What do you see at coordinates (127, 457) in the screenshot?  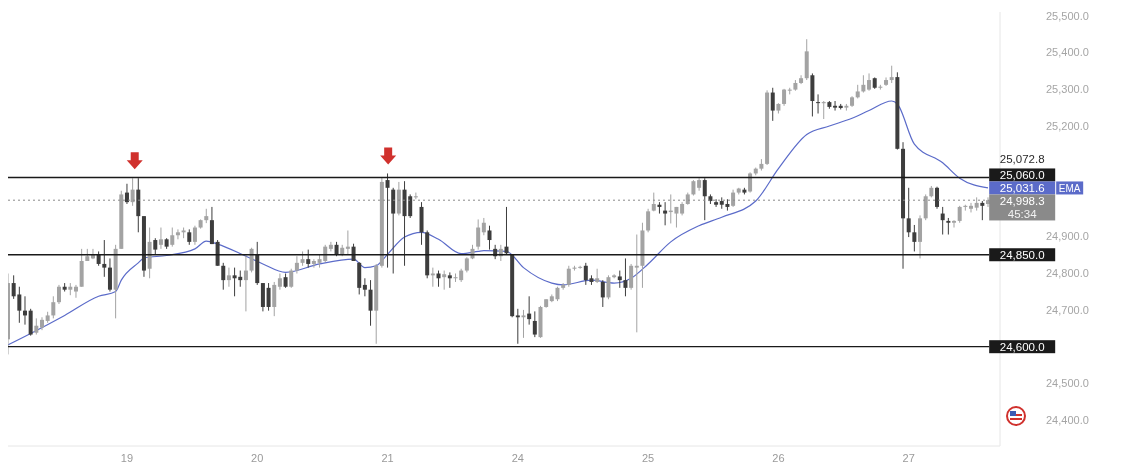 I see `x-tick-label: 19` at bounding box center [127, 457].